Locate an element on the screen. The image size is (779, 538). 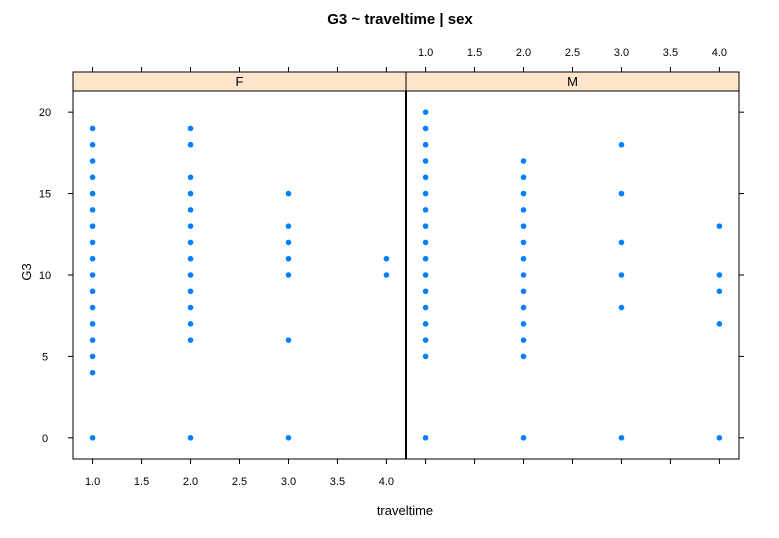
y-tick-label: 15 is located at coordinates (45, 195).